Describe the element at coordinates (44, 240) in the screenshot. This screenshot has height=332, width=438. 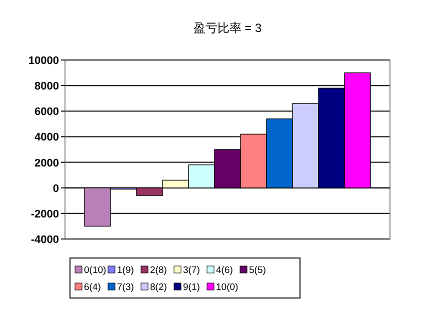
I see `y-tick-label: -4000` at that location.